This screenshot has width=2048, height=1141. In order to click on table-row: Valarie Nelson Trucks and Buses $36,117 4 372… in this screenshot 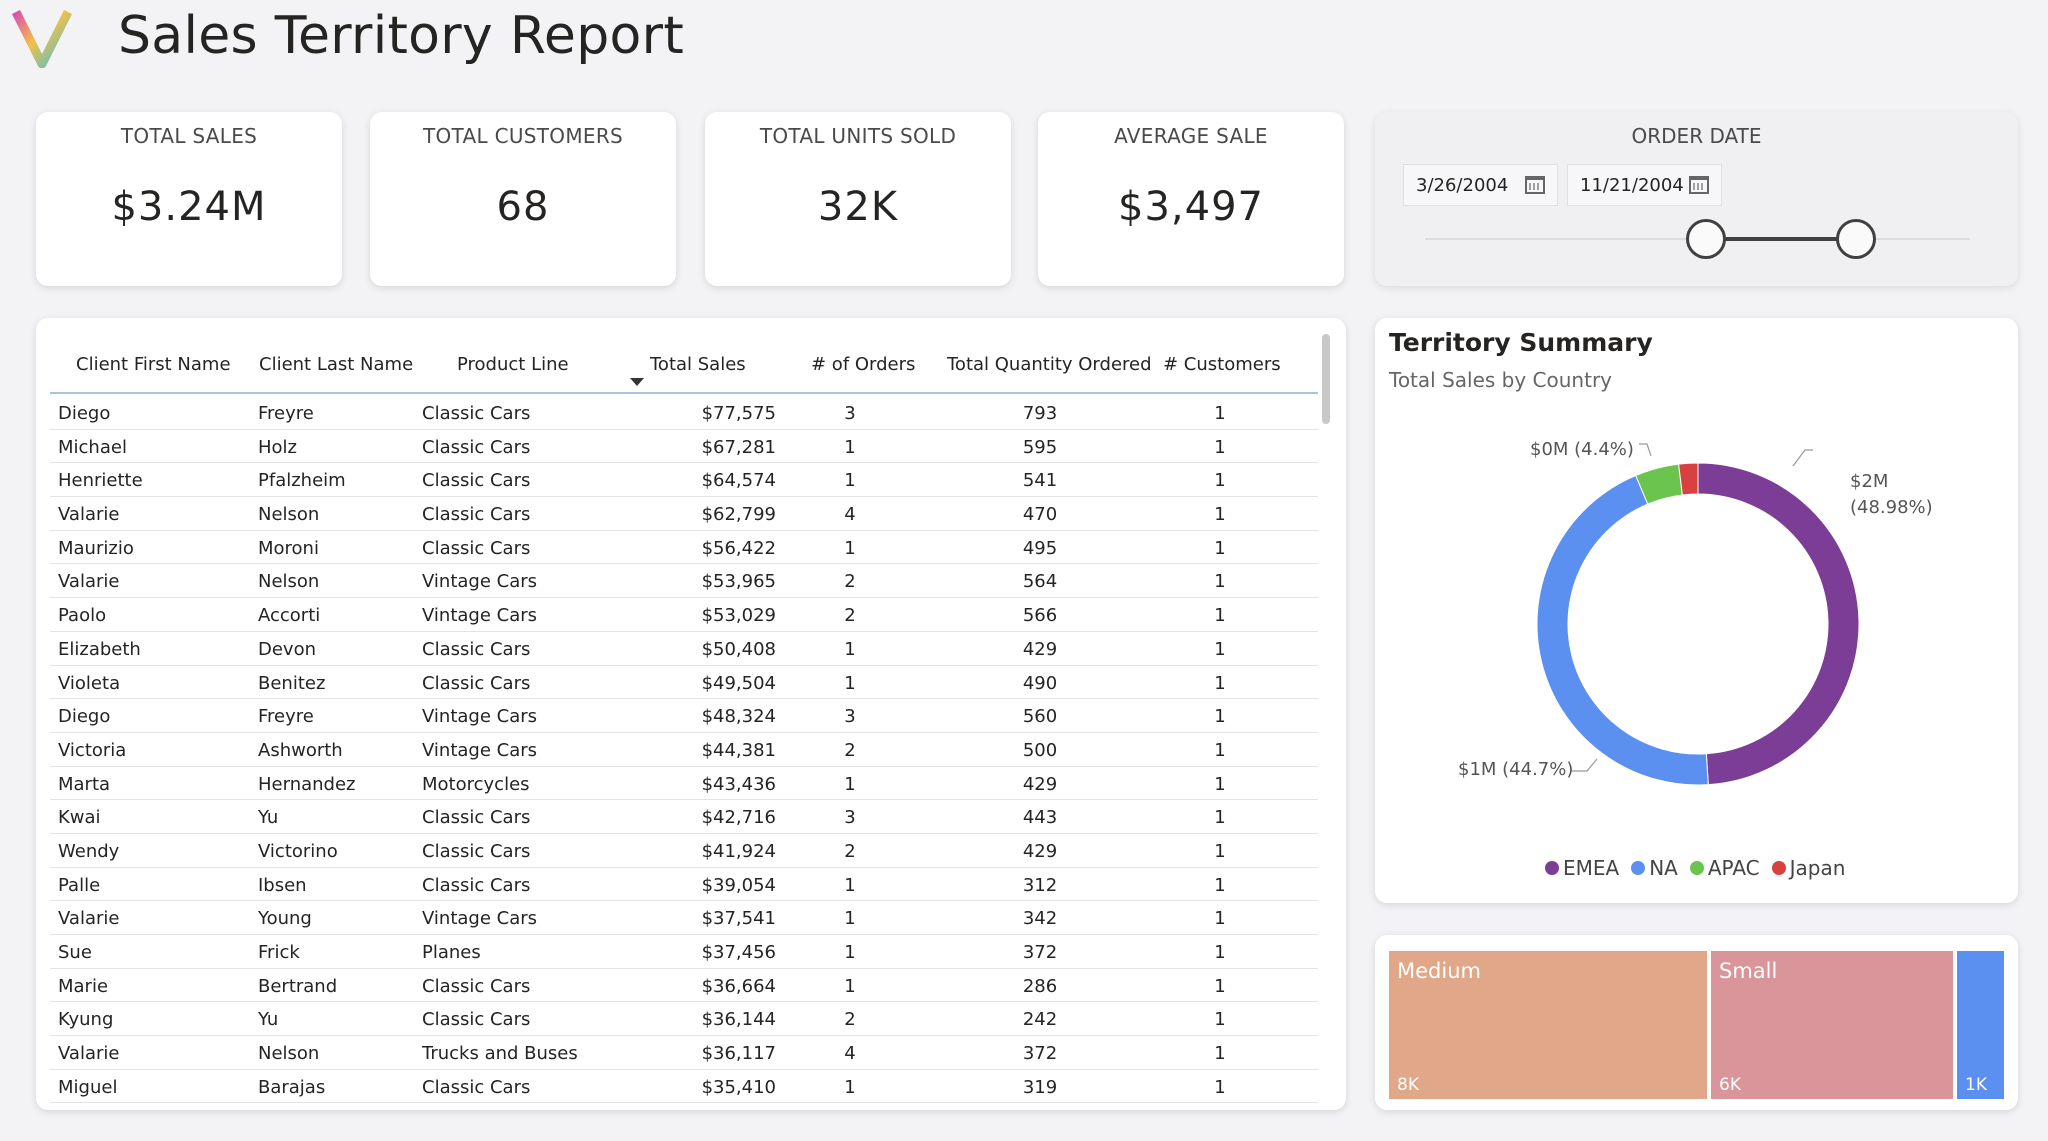, I will do `click(684, 1053)`.